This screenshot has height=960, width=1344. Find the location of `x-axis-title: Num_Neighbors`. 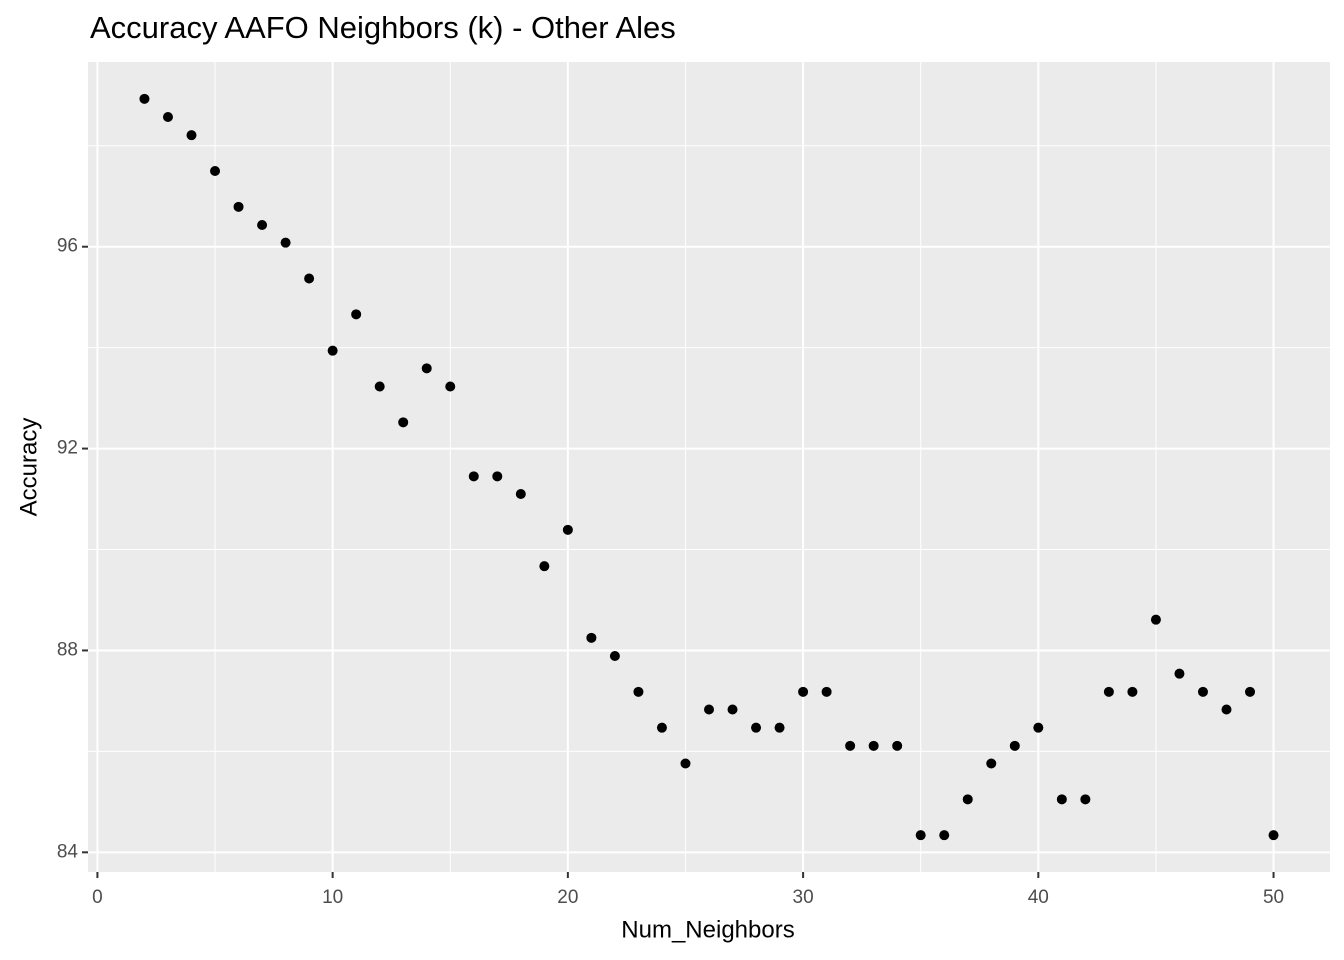

x-axis-title: Num_Neighbors is located at coordinates (707, 929).